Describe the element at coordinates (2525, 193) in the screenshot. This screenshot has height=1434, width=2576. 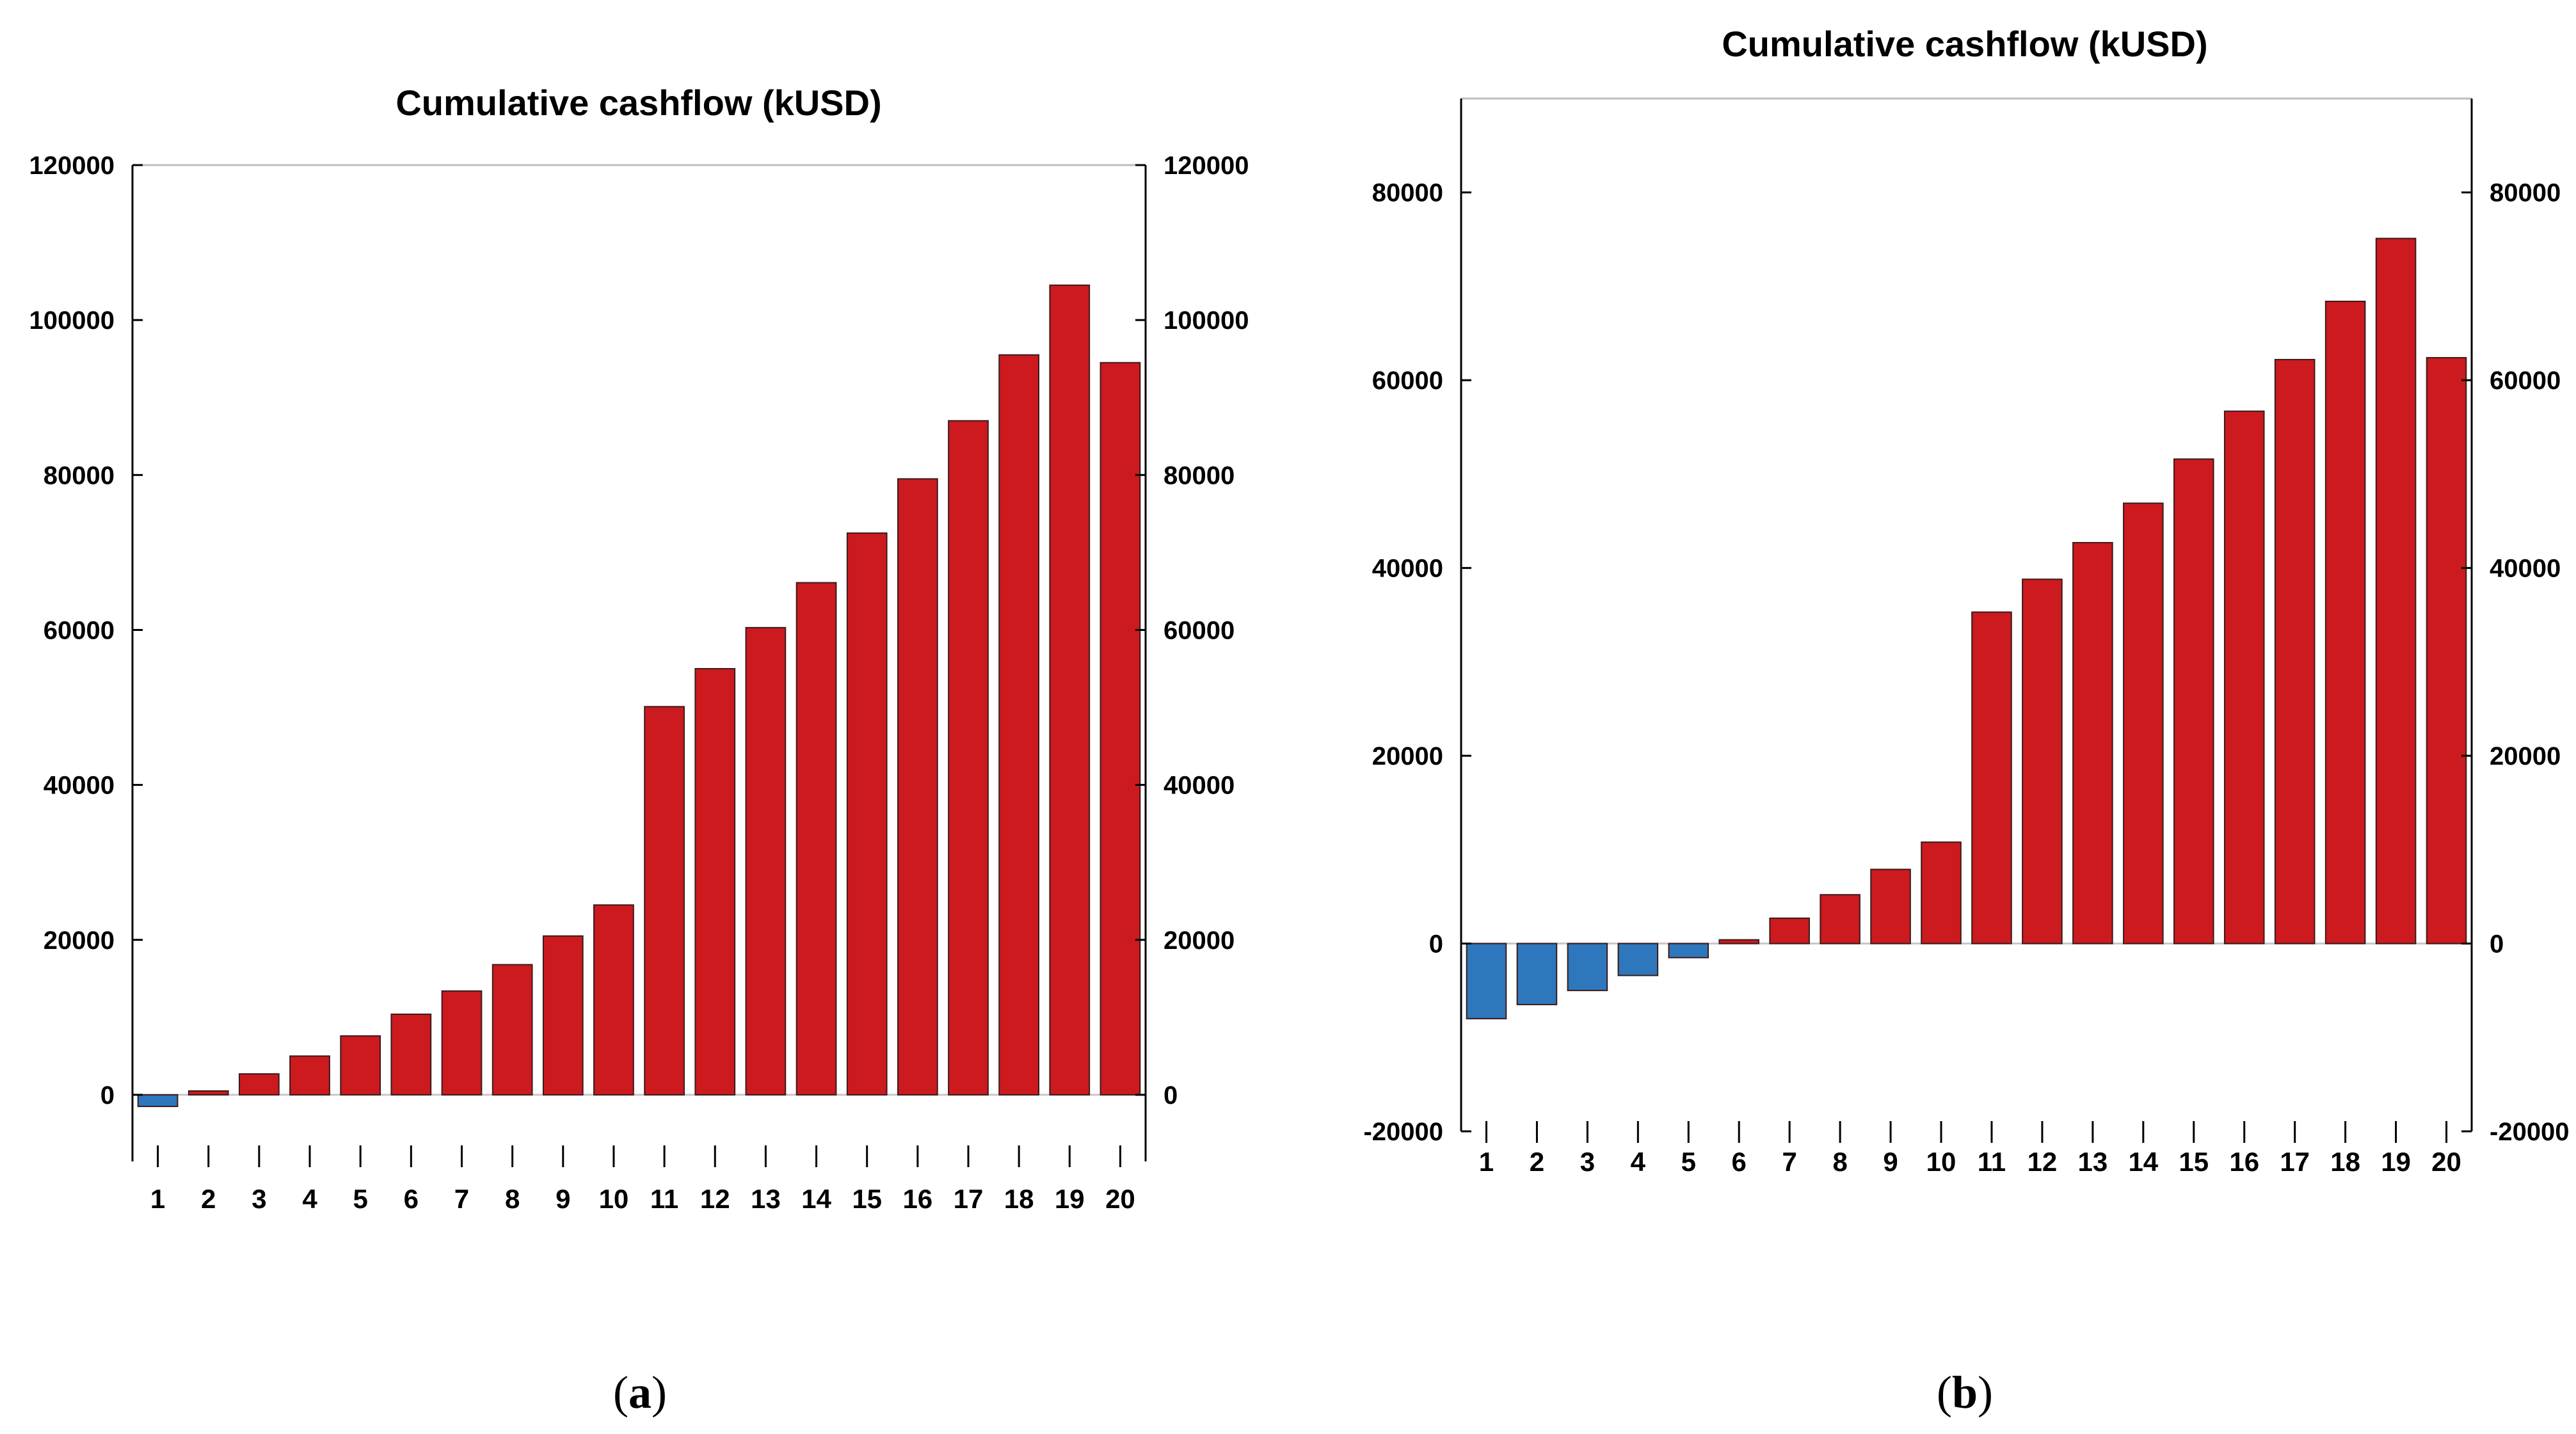
I see `ytick-label-right-b-5: 80000` at that location.